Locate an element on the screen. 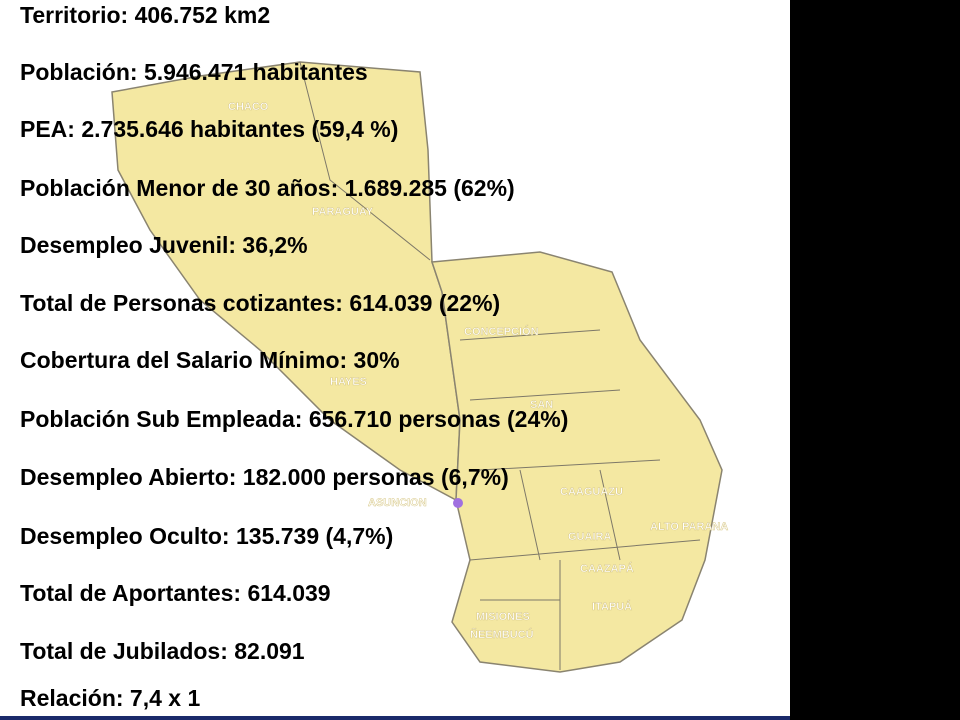 This screenshot has width=960, height=720. capital-dot is located at coordinates (458, 503).